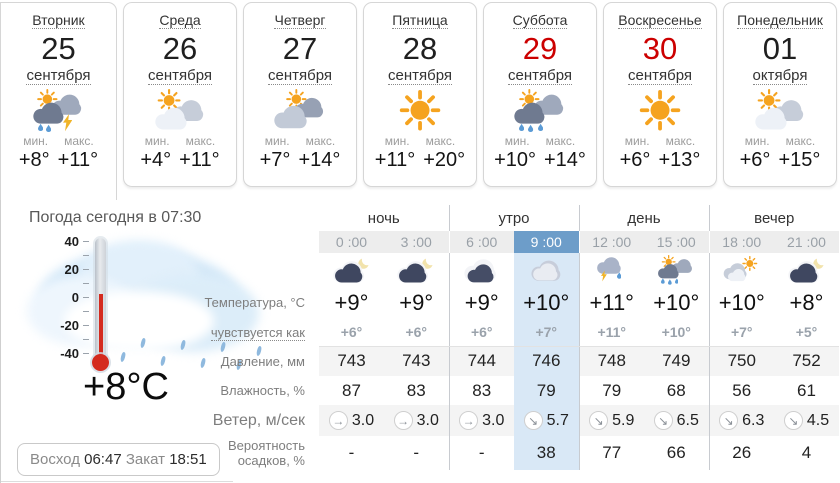 This screenshot has height=483, width=840. I want to click on day-tab-tuesday: Вторник 25 сентября мин. макс. +8° +11°, so click(58, 101).